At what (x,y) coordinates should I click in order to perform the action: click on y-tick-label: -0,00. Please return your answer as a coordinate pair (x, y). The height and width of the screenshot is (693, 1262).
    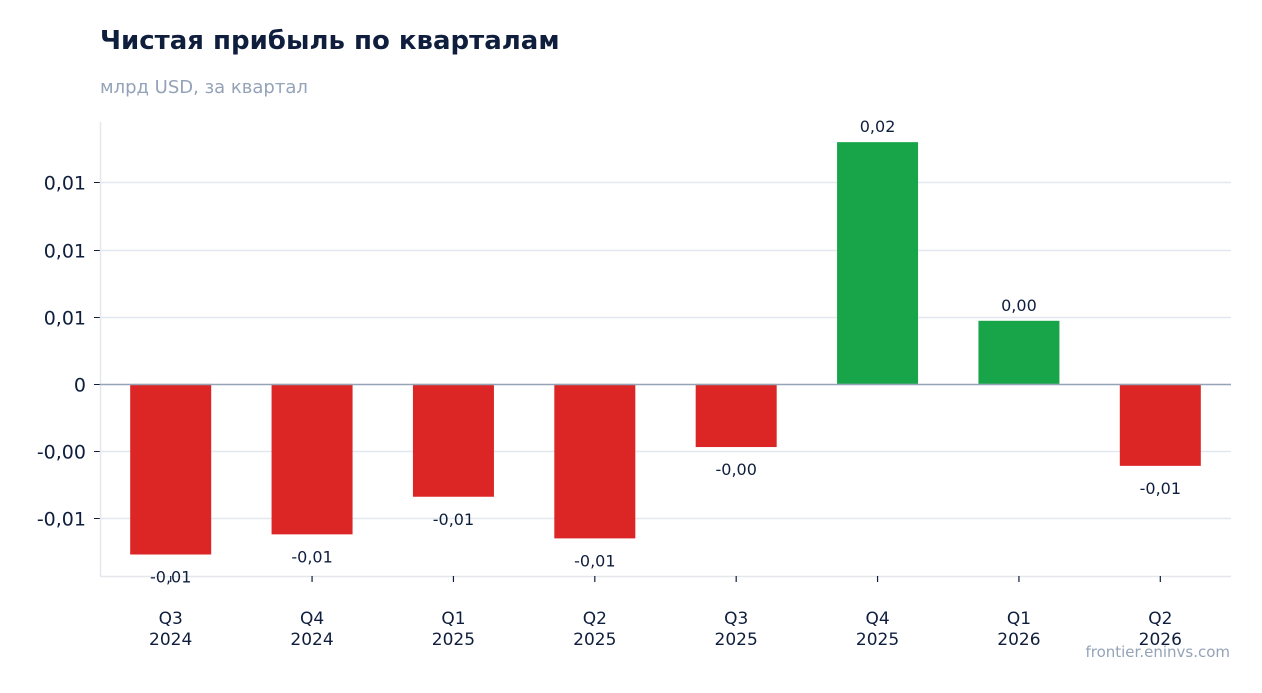
    Looking at the image, I should click on (61, 453).